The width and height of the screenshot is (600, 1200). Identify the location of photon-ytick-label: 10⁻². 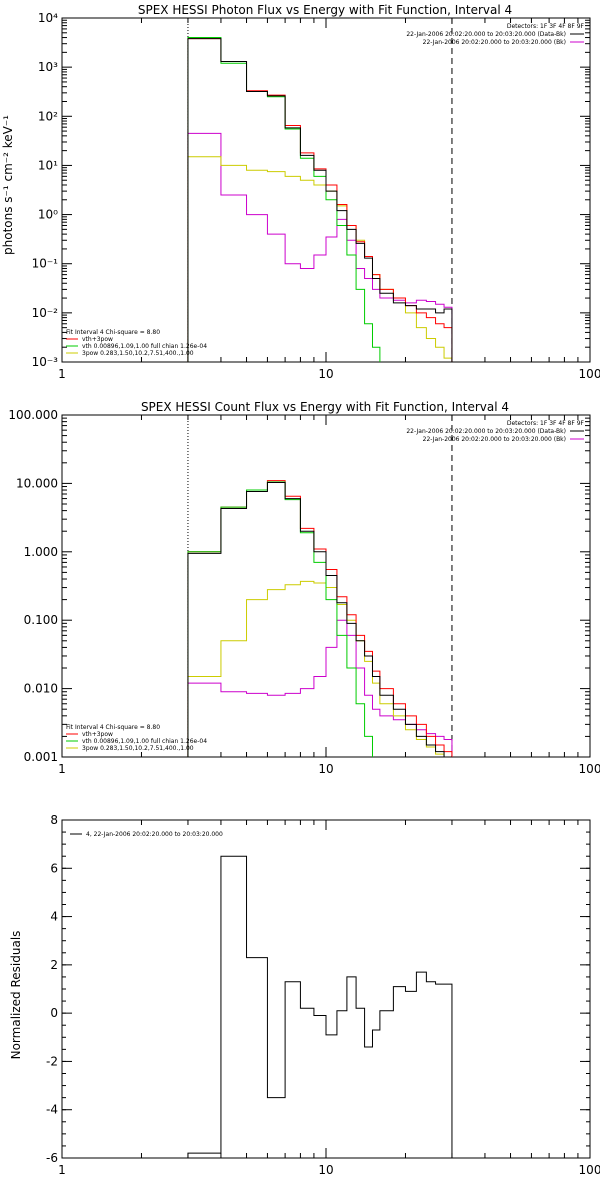
(45, 313).